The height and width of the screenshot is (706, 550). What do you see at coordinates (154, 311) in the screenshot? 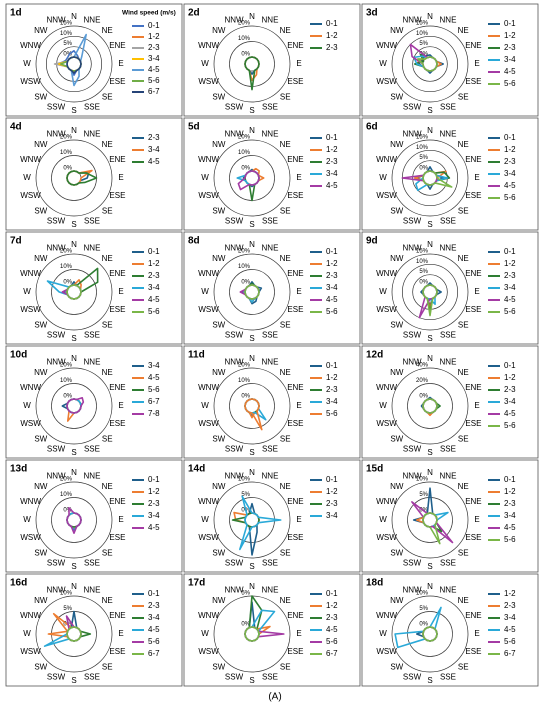
I see `legend-label: 5-6` at bounding box center [154, 311].